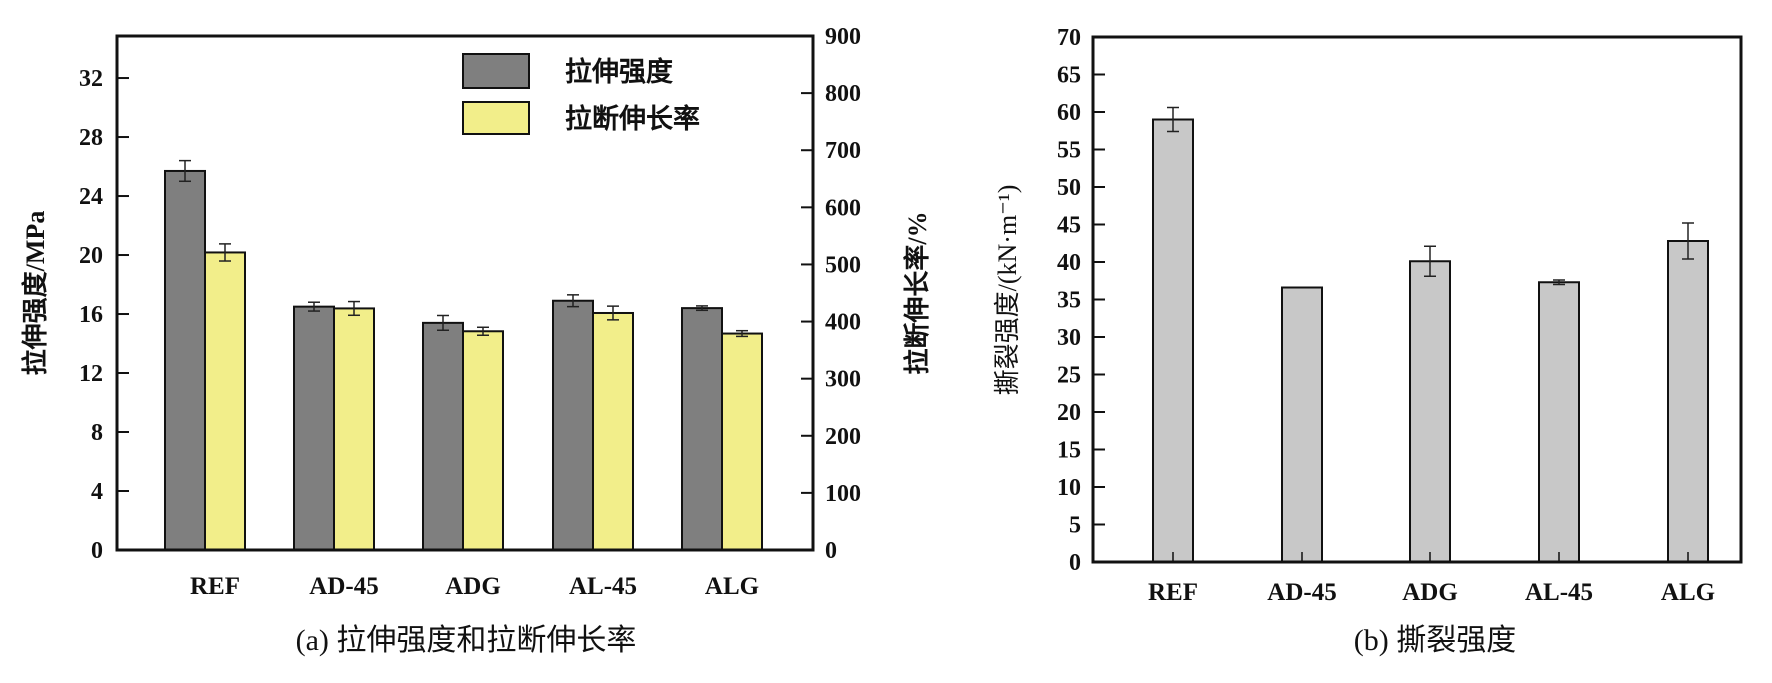  Describe the element at coordinates (483, 440) in the screenshot. I see `bar-elongation-adg` at that location.